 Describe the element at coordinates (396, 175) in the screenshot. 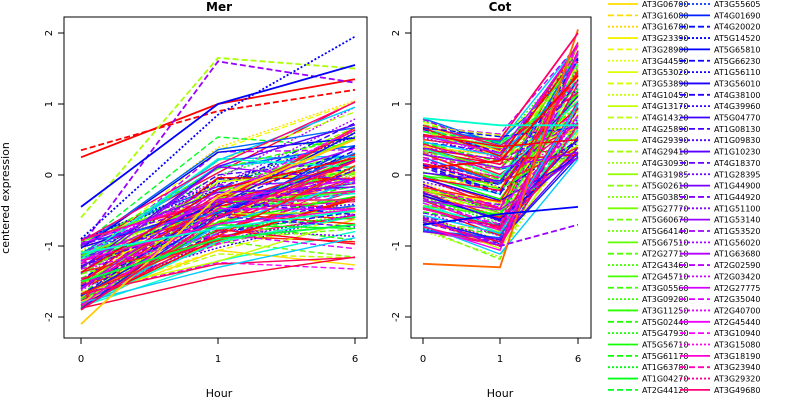

I see `y-tick-label: 0` at that location.